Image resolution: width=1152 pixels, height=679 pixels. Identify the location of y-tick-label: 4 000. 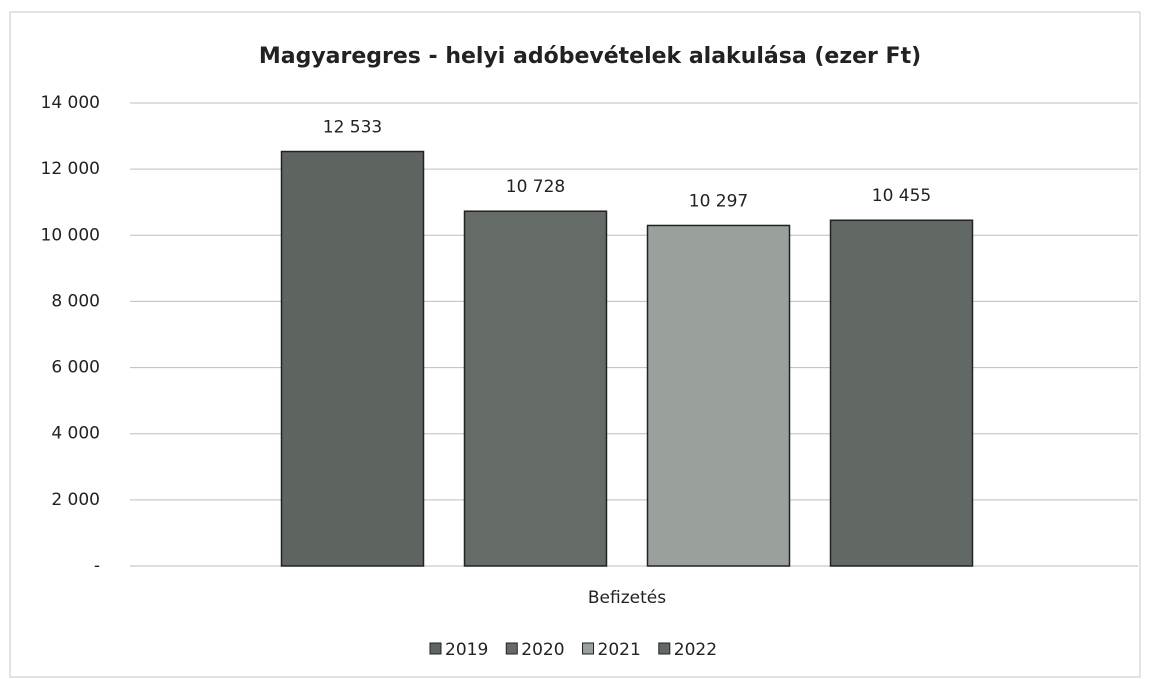
(75, 434).